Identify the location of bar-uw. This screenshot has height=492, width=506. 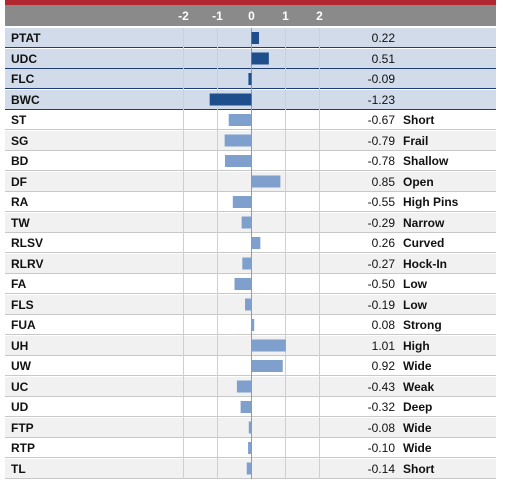
(267, 366).